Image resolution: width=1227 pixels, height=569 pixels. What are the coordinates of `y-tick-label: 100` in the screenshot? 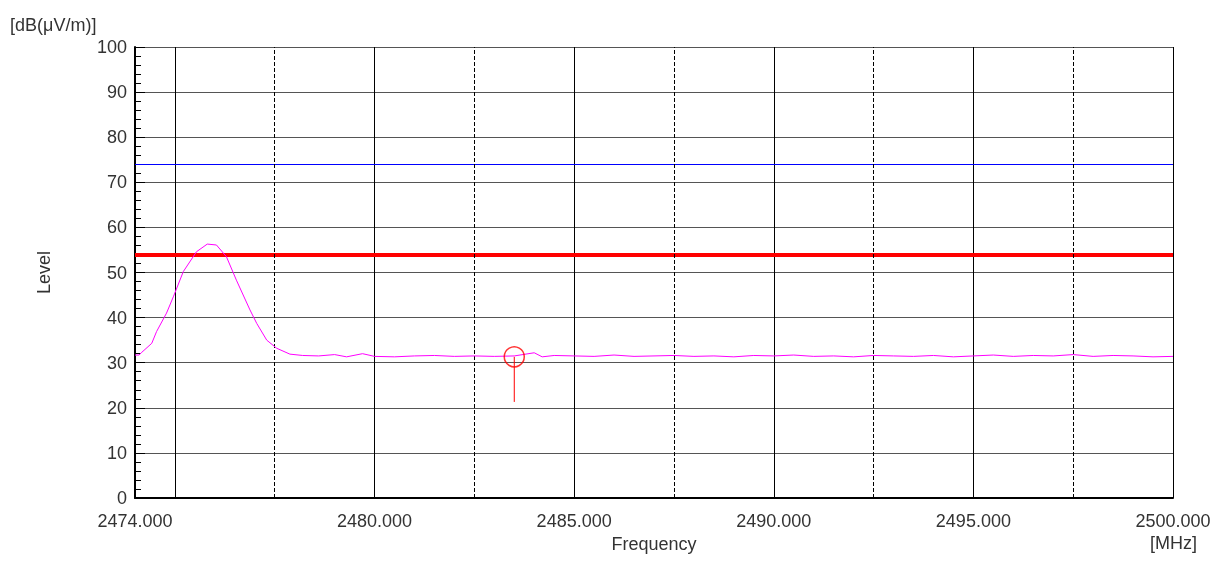 It's located at (111, 47).